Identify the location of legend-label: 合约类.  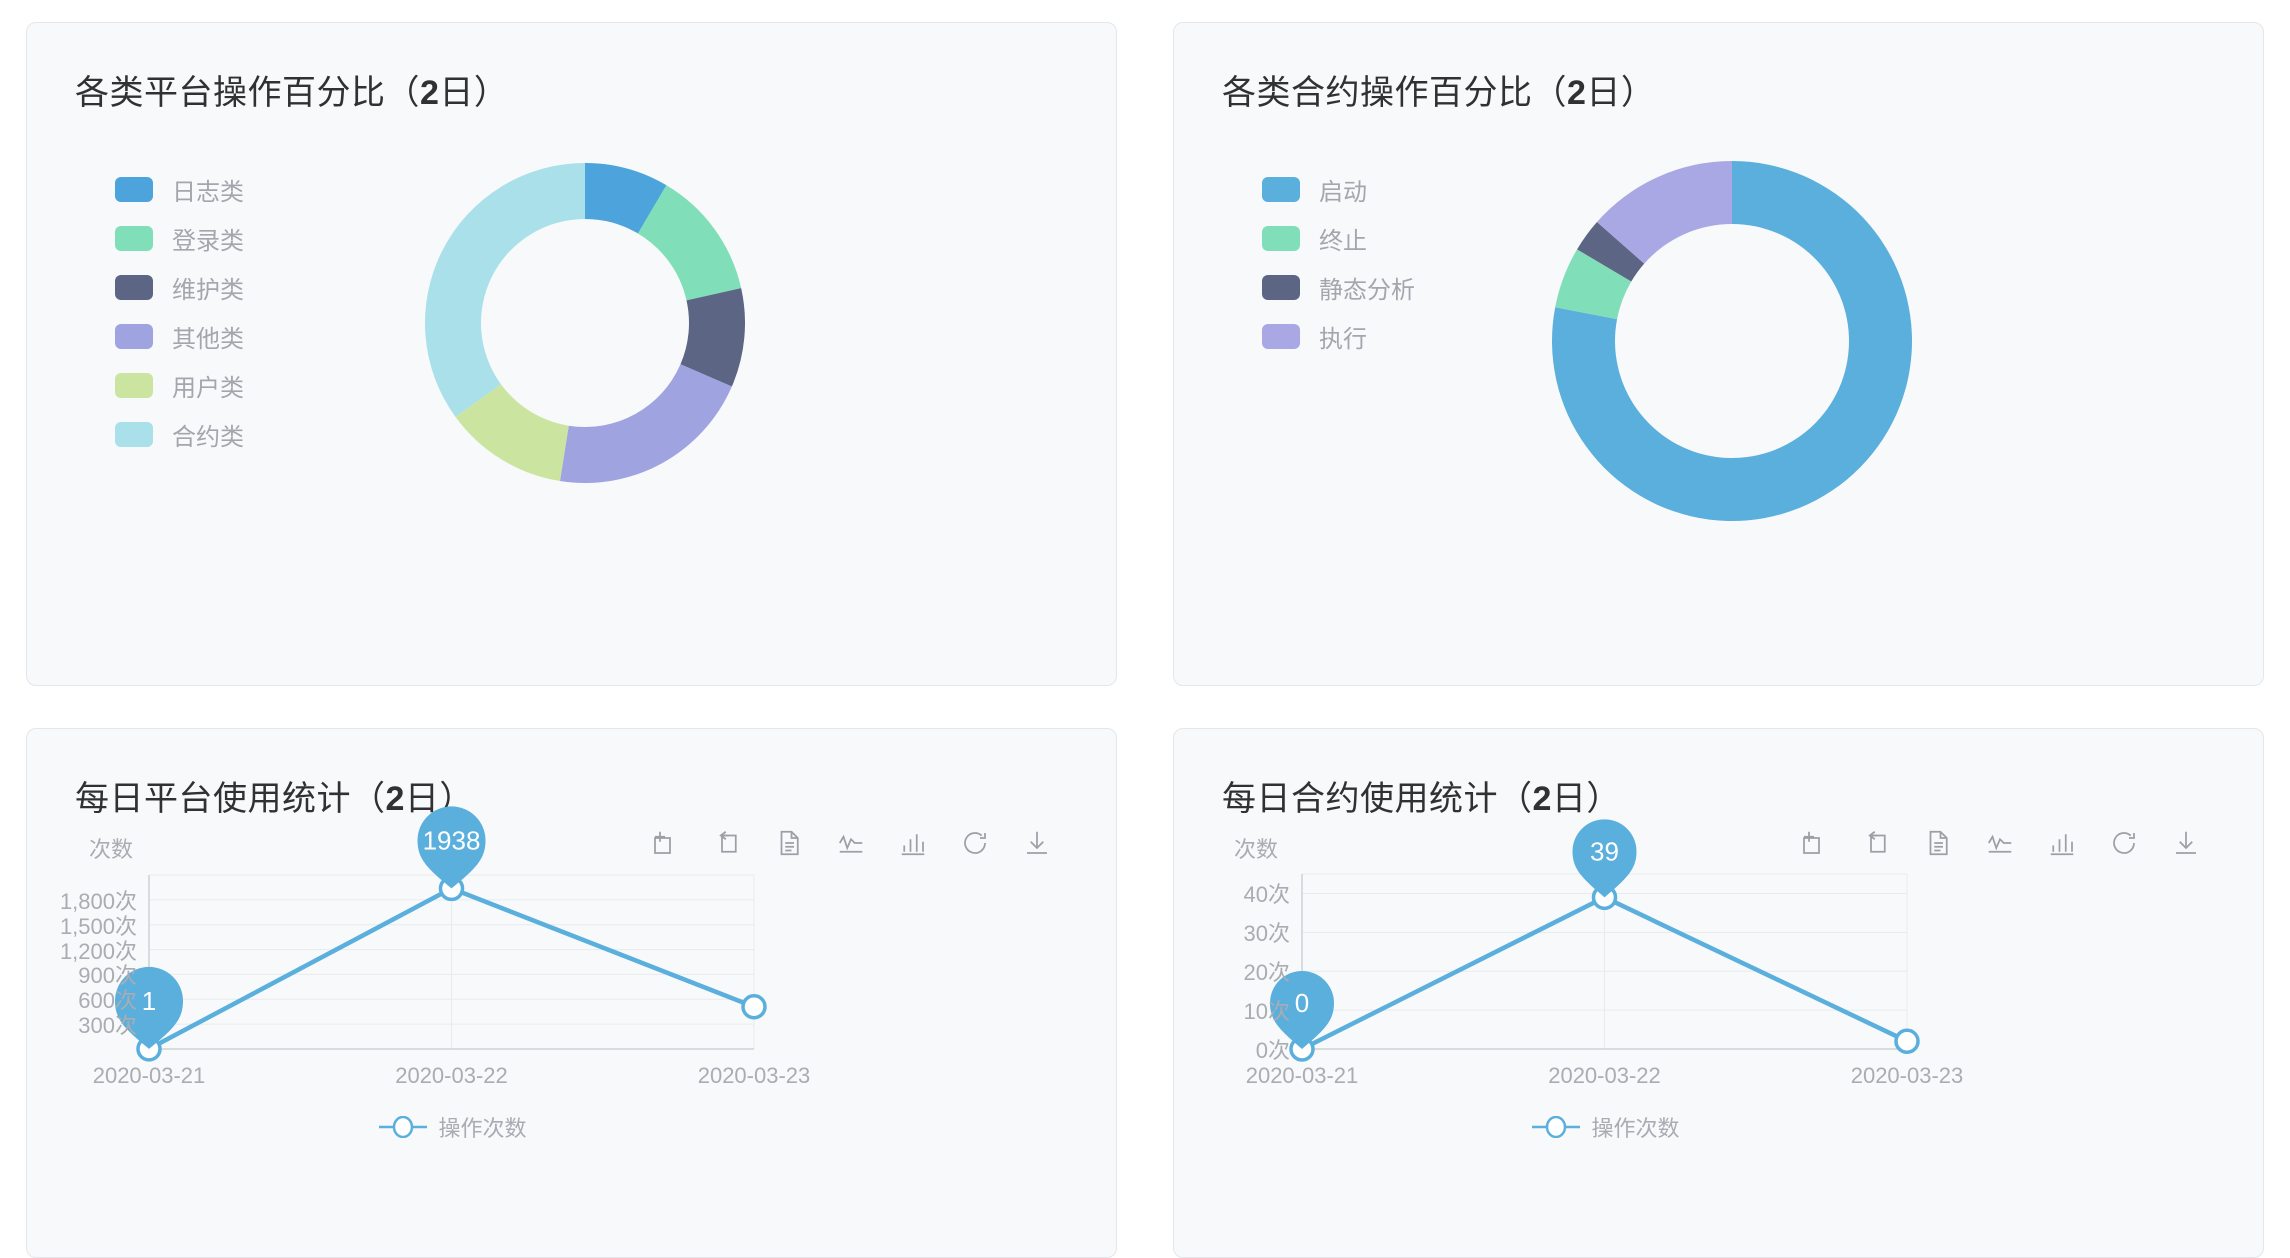
(208, 437).